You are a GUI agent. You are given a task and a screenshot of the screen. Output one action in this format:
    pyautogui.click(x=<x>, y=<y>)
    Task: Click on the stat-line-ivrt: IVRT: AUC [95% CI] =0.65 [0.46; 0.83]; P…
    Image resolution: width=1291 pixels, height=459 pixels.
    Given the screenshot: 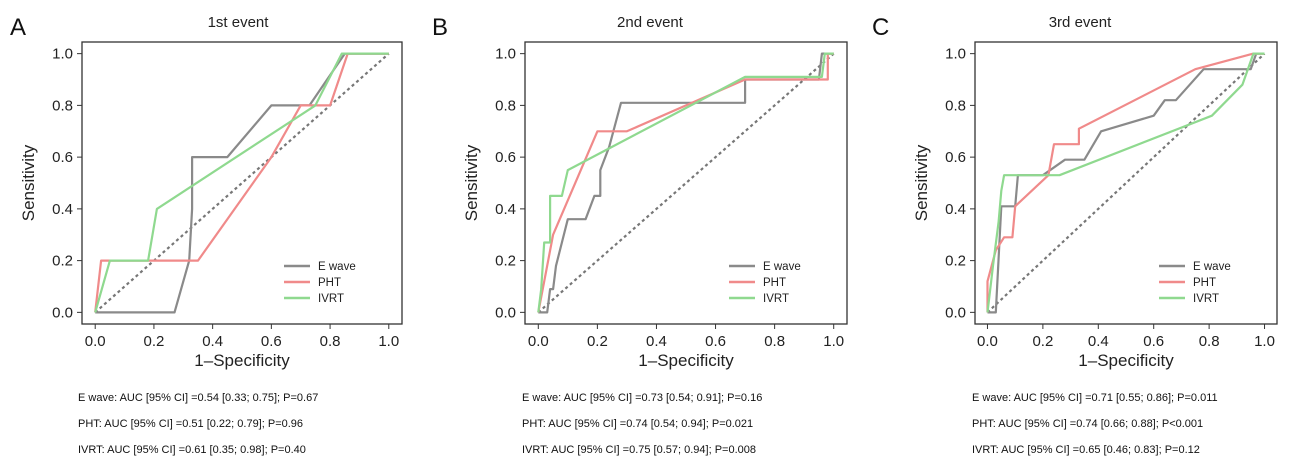 What is the action you would take?
    pyautogui.click(x=1086, y=450)
    